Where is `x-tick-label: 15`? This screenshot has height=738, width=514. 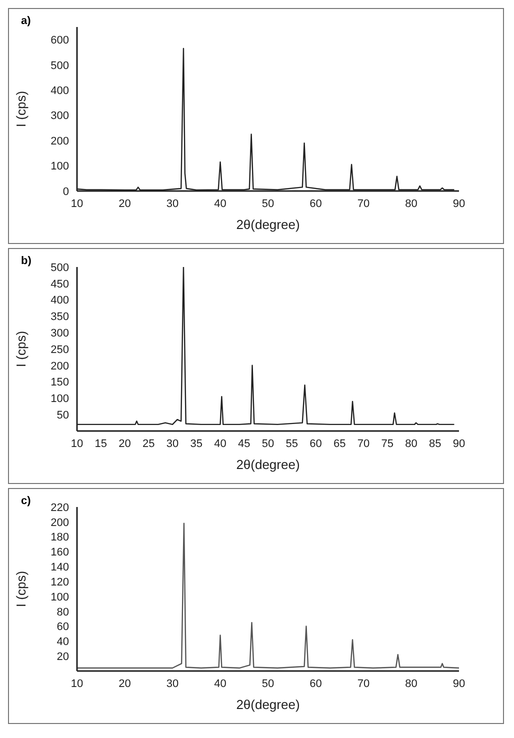 x-tick-label: 15 is located at coordinates (100, 444).